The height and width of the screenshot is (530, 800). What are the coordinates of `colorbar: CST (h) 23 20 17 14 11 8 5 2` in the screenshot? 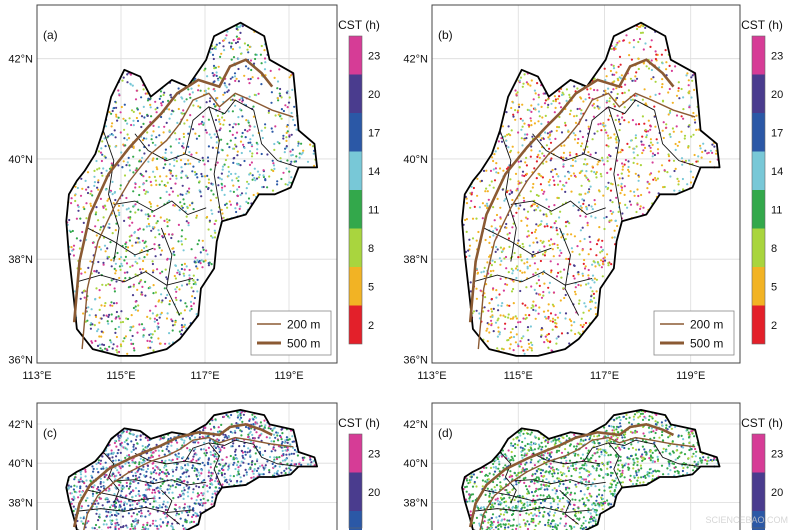 It's located at (762, 181).